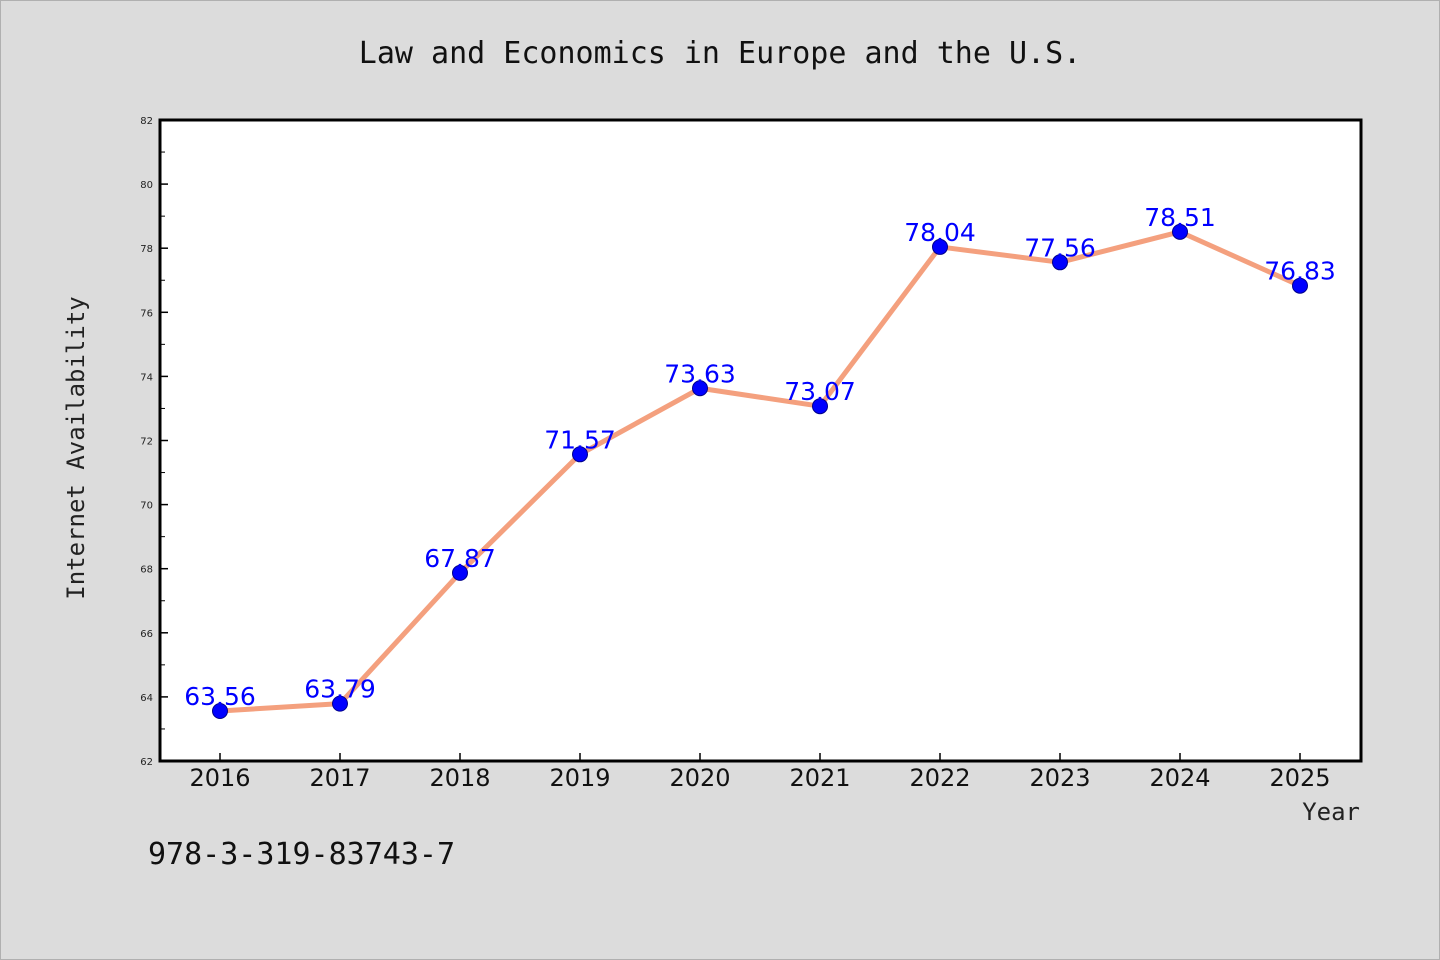 This screenshot has height=960, width=1440. Describe the element at coordinates (819, 778) in the screenshot. I see `x-tick-label: 2021` at that location.